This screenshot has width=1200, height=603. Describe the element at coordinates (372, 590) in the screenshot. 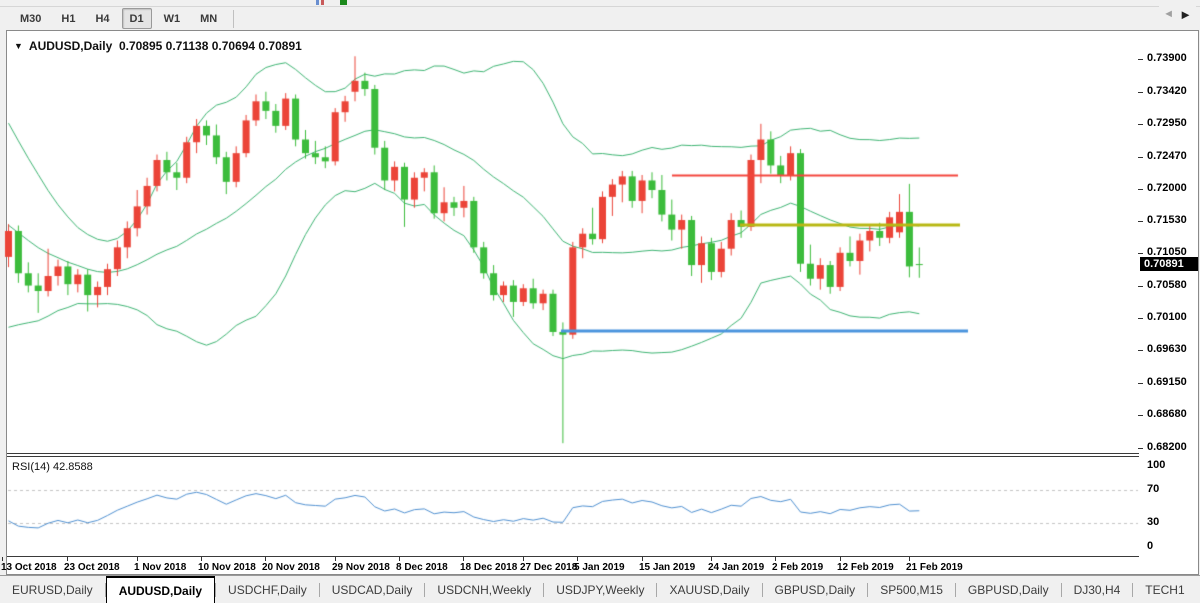

I see `chart-tab-usdcad-daily: USDCAD,Daily` at that location.